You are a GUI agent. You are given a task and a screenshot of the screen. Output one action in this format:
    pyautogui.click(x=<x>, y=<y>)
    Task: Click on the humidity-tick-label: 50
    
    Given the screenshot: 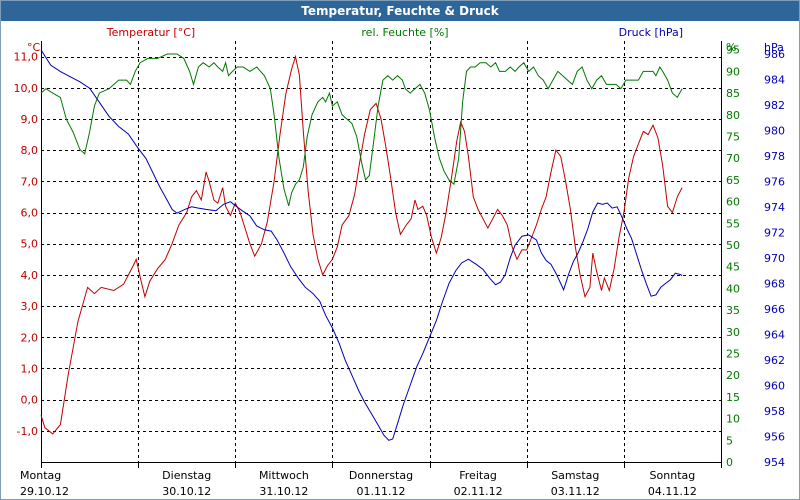 What is the action you would take?
    pyautogui.click(x=733, y=245)
    